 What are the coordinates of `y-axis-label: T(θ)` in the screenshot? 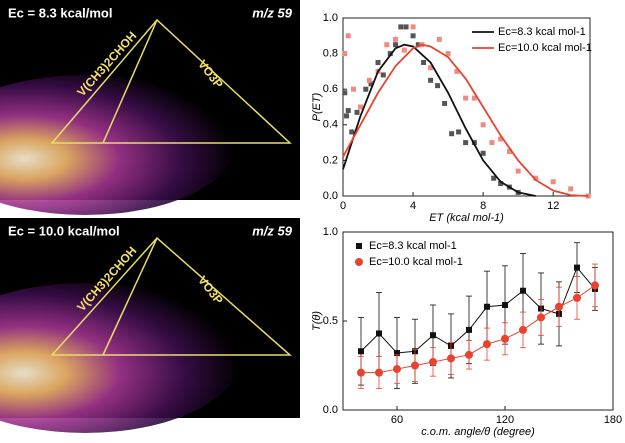 It's located at (317, 321).